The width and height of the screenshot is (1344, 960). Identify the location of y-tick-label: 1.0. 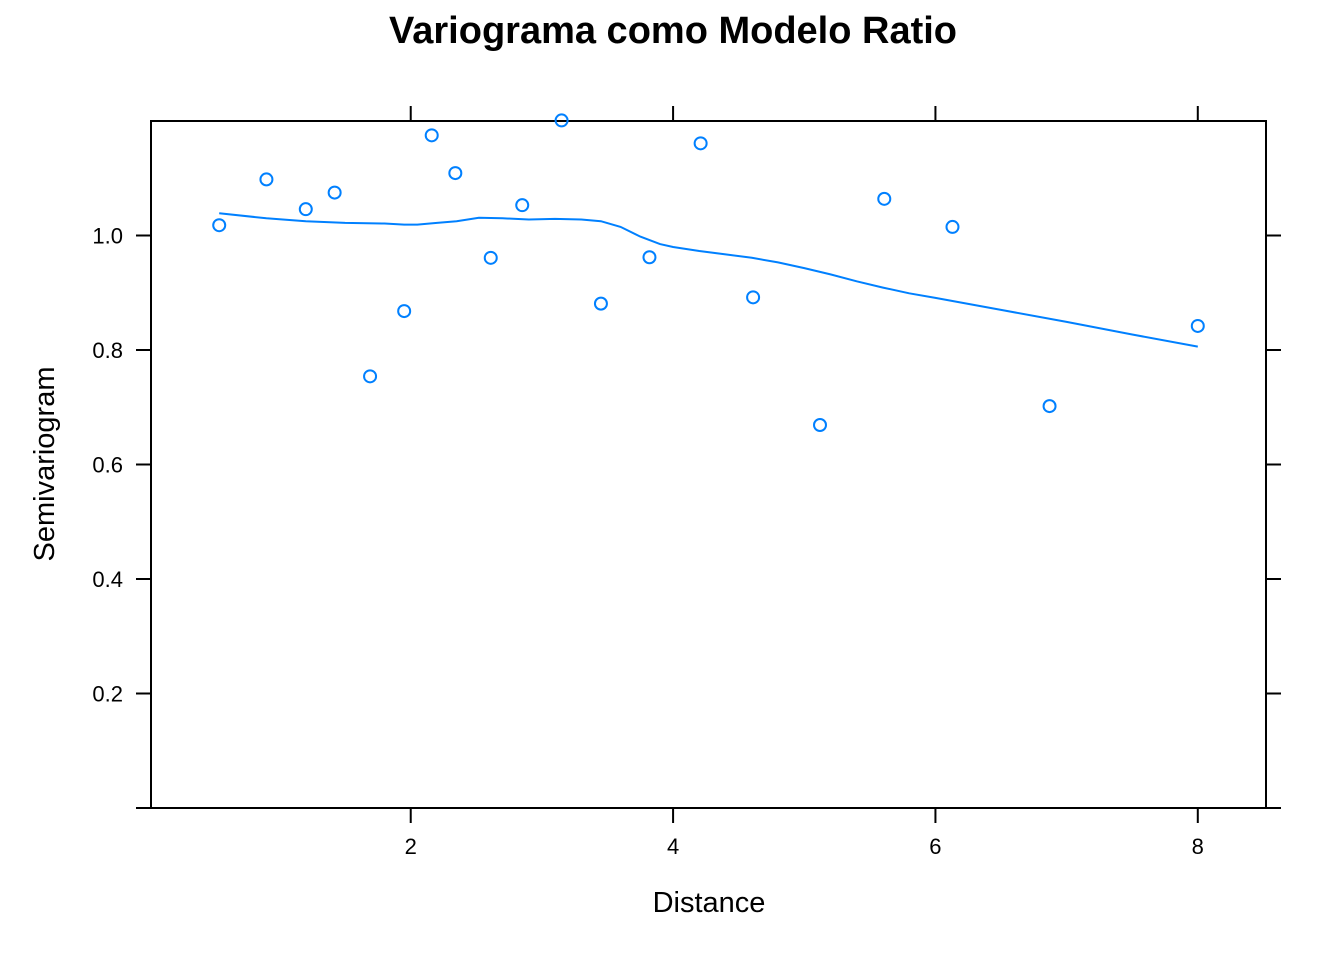
(107, 236).